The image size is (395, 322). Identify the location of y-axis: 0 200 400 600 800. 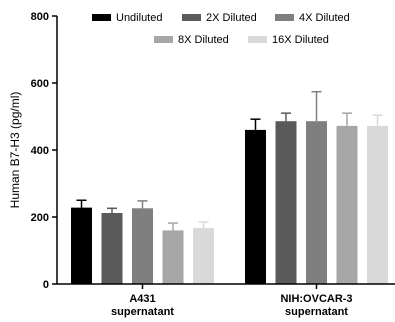
(44, 151).